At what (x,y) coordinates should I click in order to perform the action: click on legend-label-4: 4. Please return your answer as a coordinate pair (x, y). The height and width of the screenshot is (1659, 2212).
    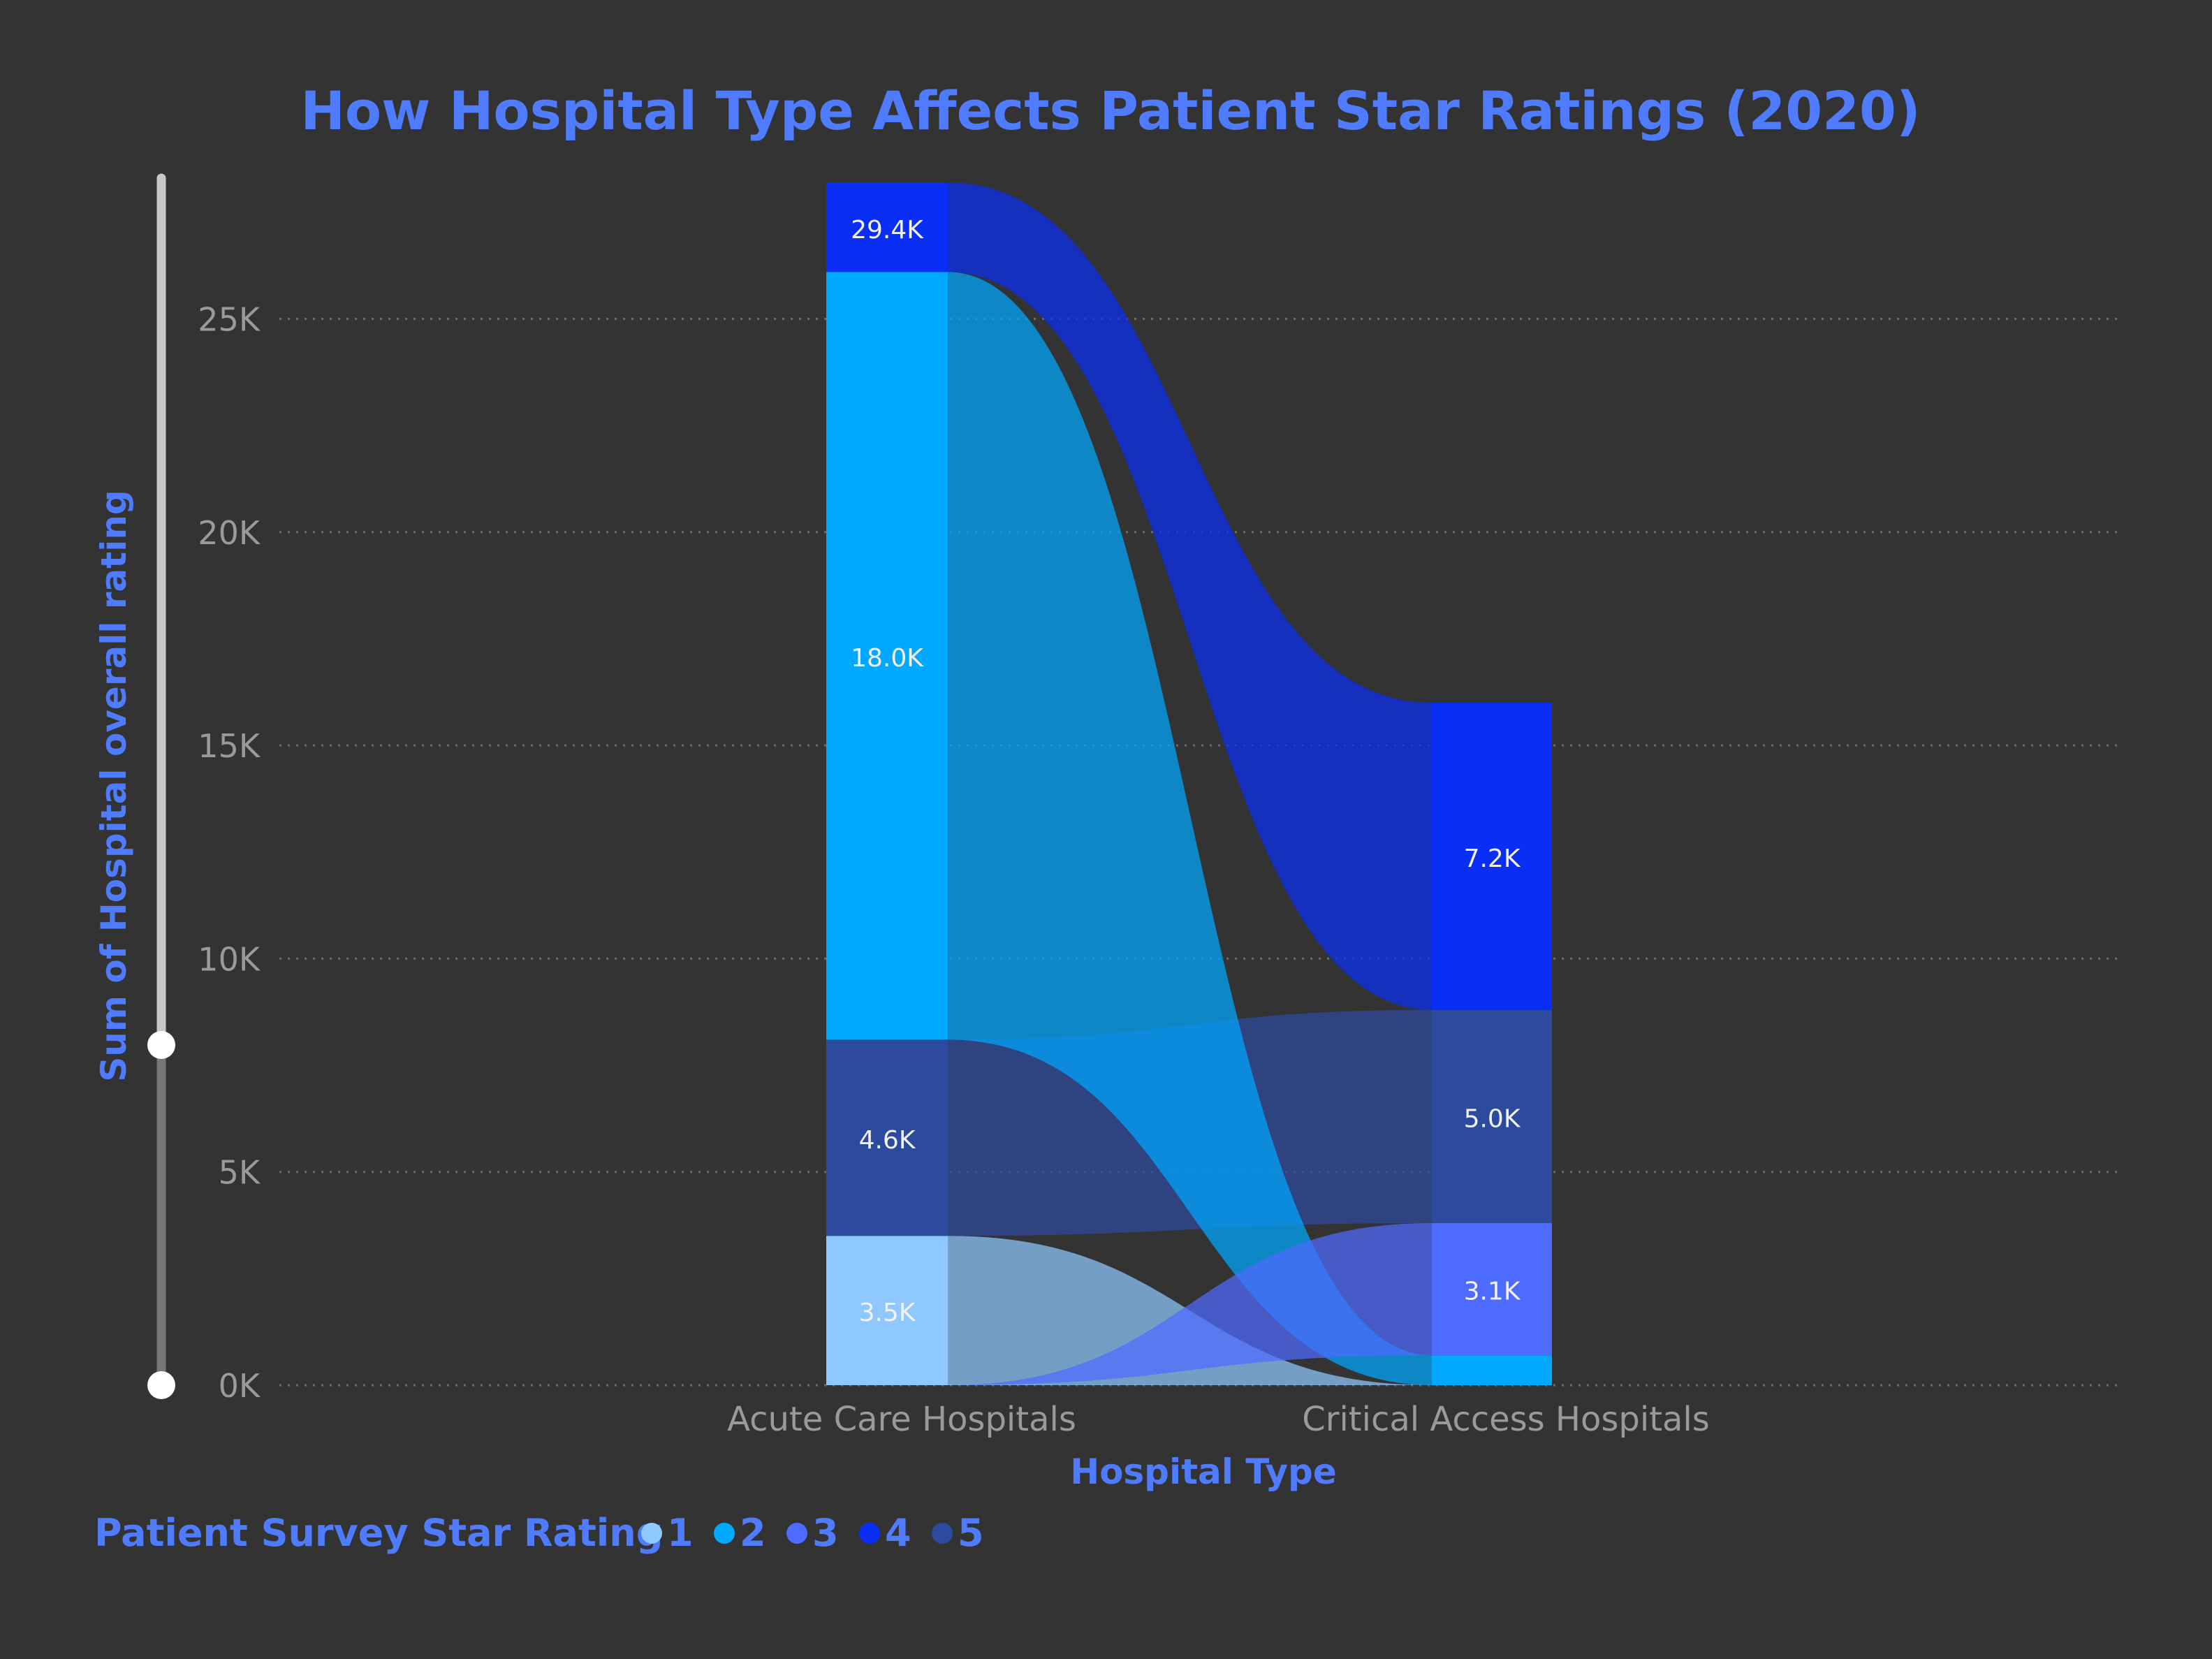
    Looking at the image, I should click on (898, 1533).